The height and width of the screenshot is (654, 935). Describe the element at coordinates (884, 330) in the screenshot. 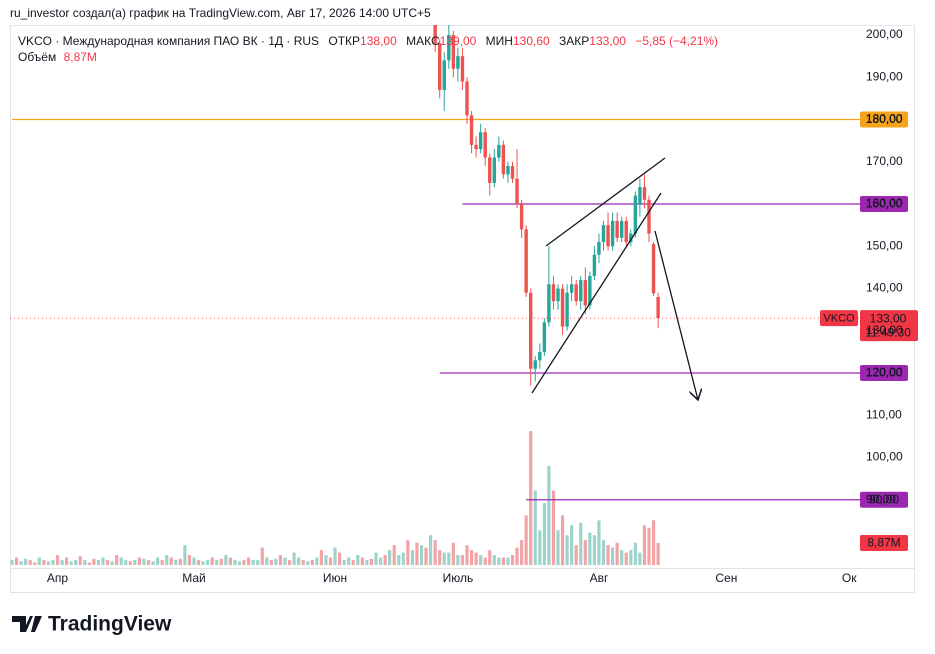

I see `y-tick-label: 130,00` at that location.